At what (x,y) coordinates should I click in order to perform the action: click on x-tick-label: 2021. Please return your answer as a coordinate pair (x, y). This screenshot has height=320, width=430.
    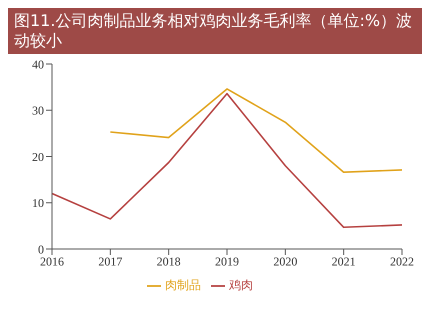
    Looking at the image, I should click on (344, 261).